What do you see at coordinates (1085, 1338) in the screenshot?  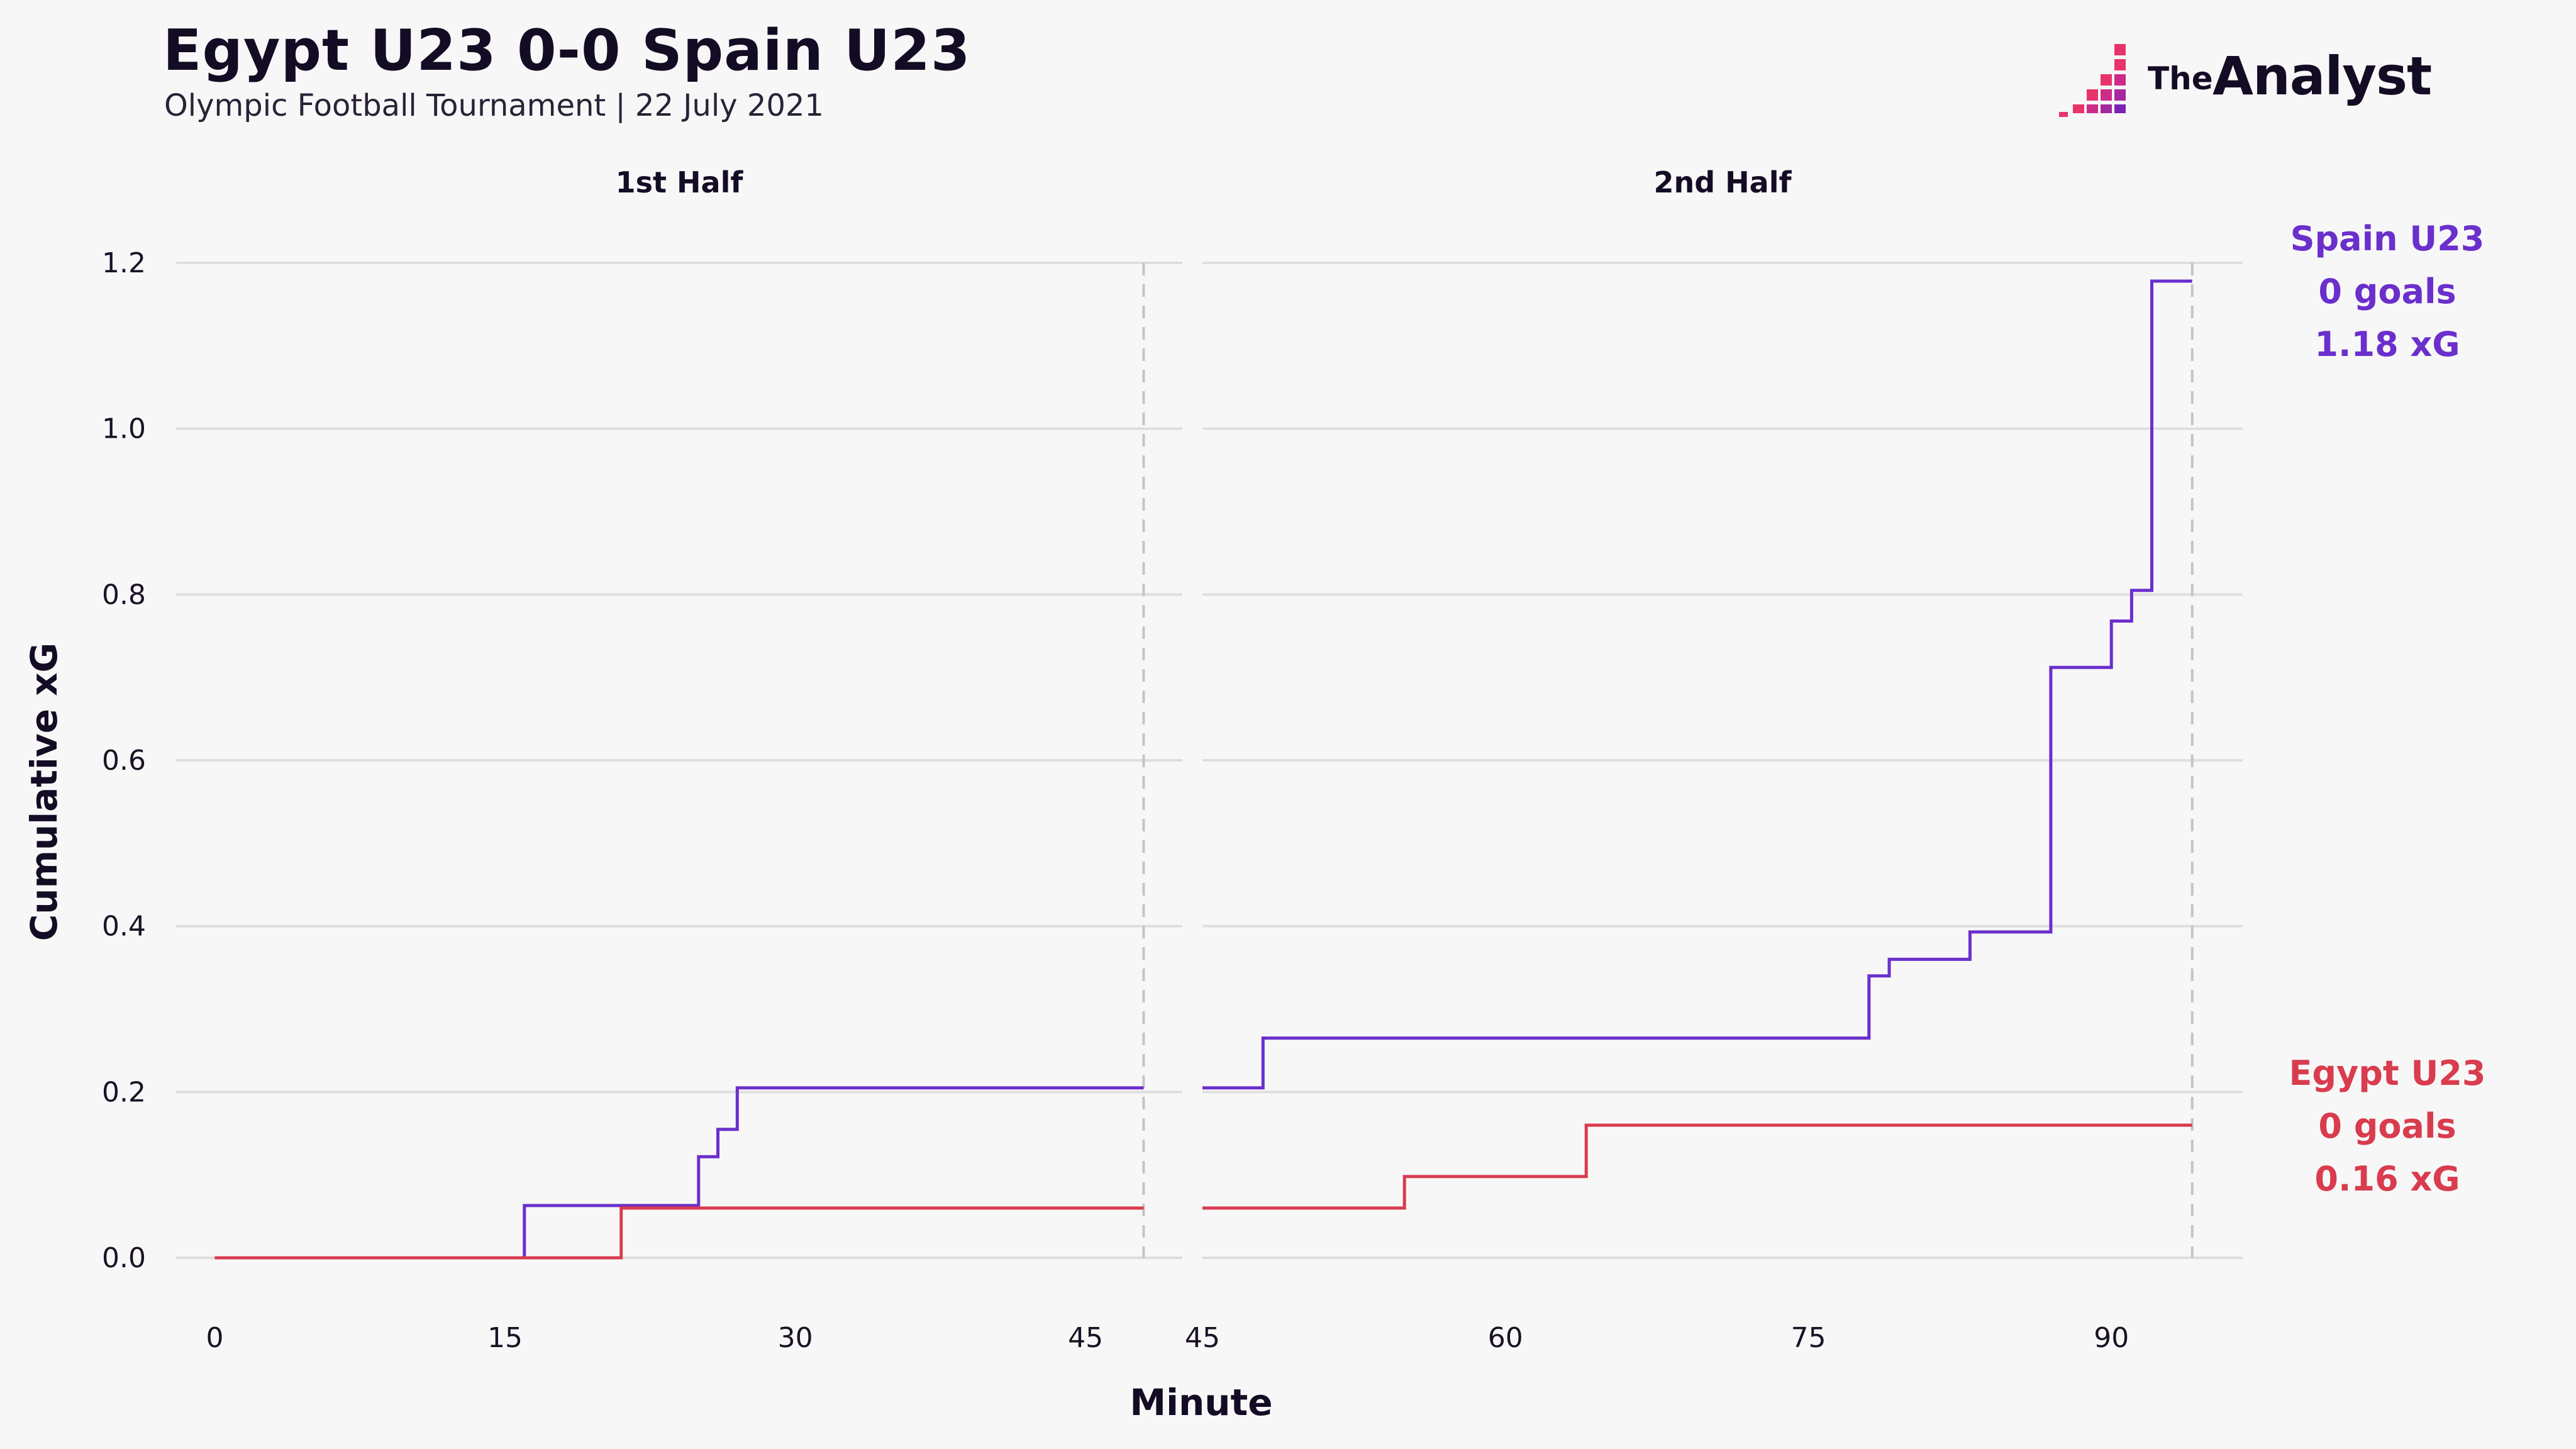 I see `x-tick-label-first-half: 45` at bounding box center [1085, 1338].